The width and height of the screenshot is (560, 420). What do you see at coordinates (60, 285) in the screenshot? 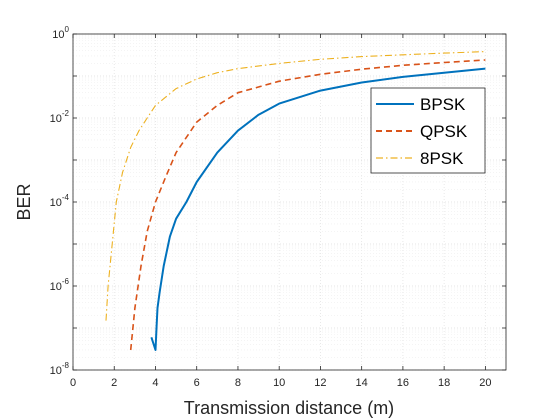
I see `y-tick-label: 10⁻⁶` at bounding box center [60, 285].